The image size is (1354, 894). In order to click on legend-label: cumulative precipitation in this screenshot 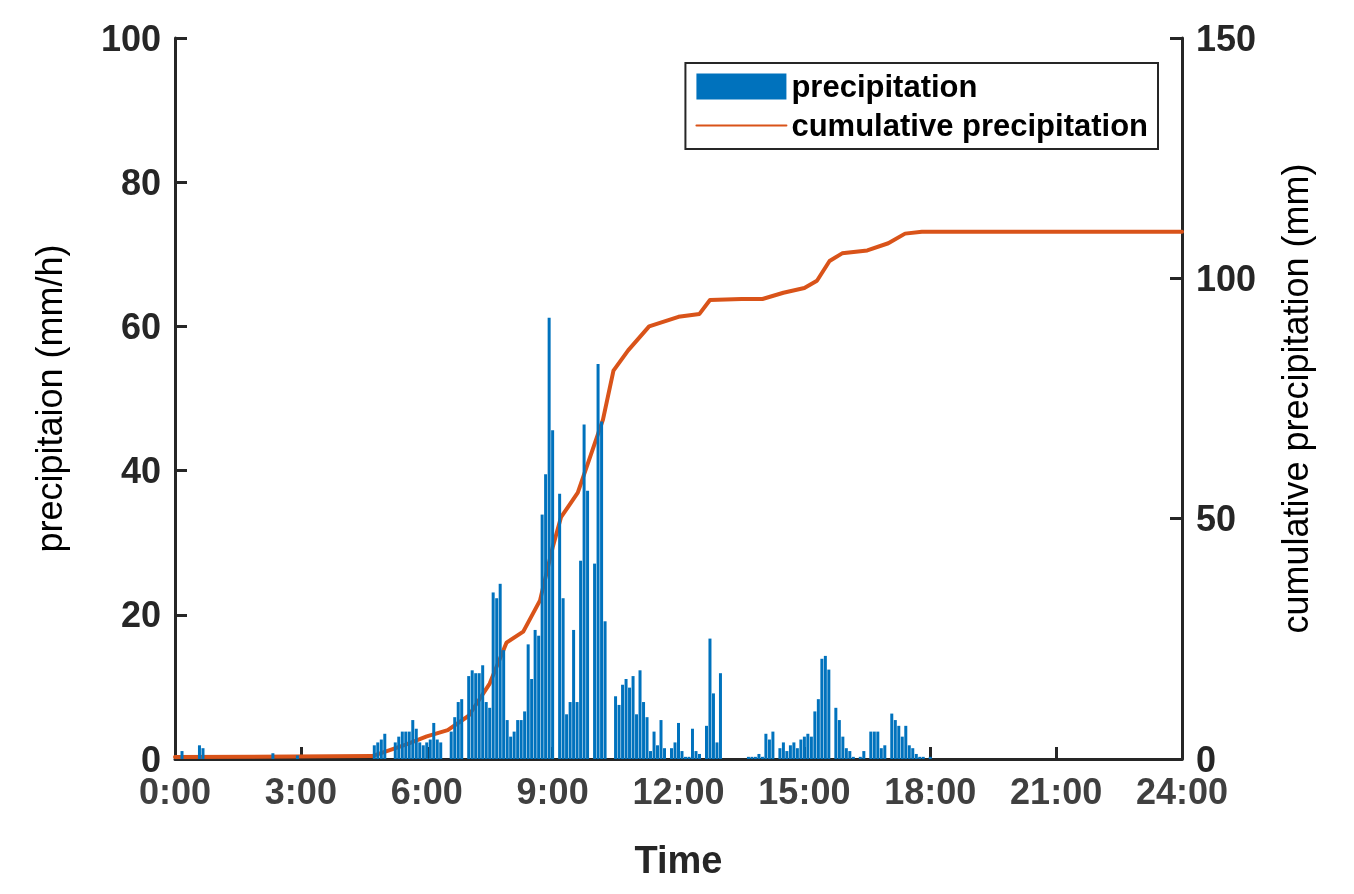, I will do `click(969, 125)`.